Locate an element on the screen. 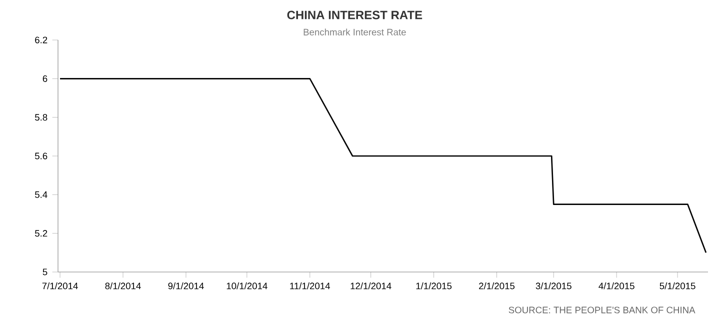 Image resolution: width=710 pixels, height=325 pixels. y-tick-label: 5.6 is located at coordinates (41, 156).